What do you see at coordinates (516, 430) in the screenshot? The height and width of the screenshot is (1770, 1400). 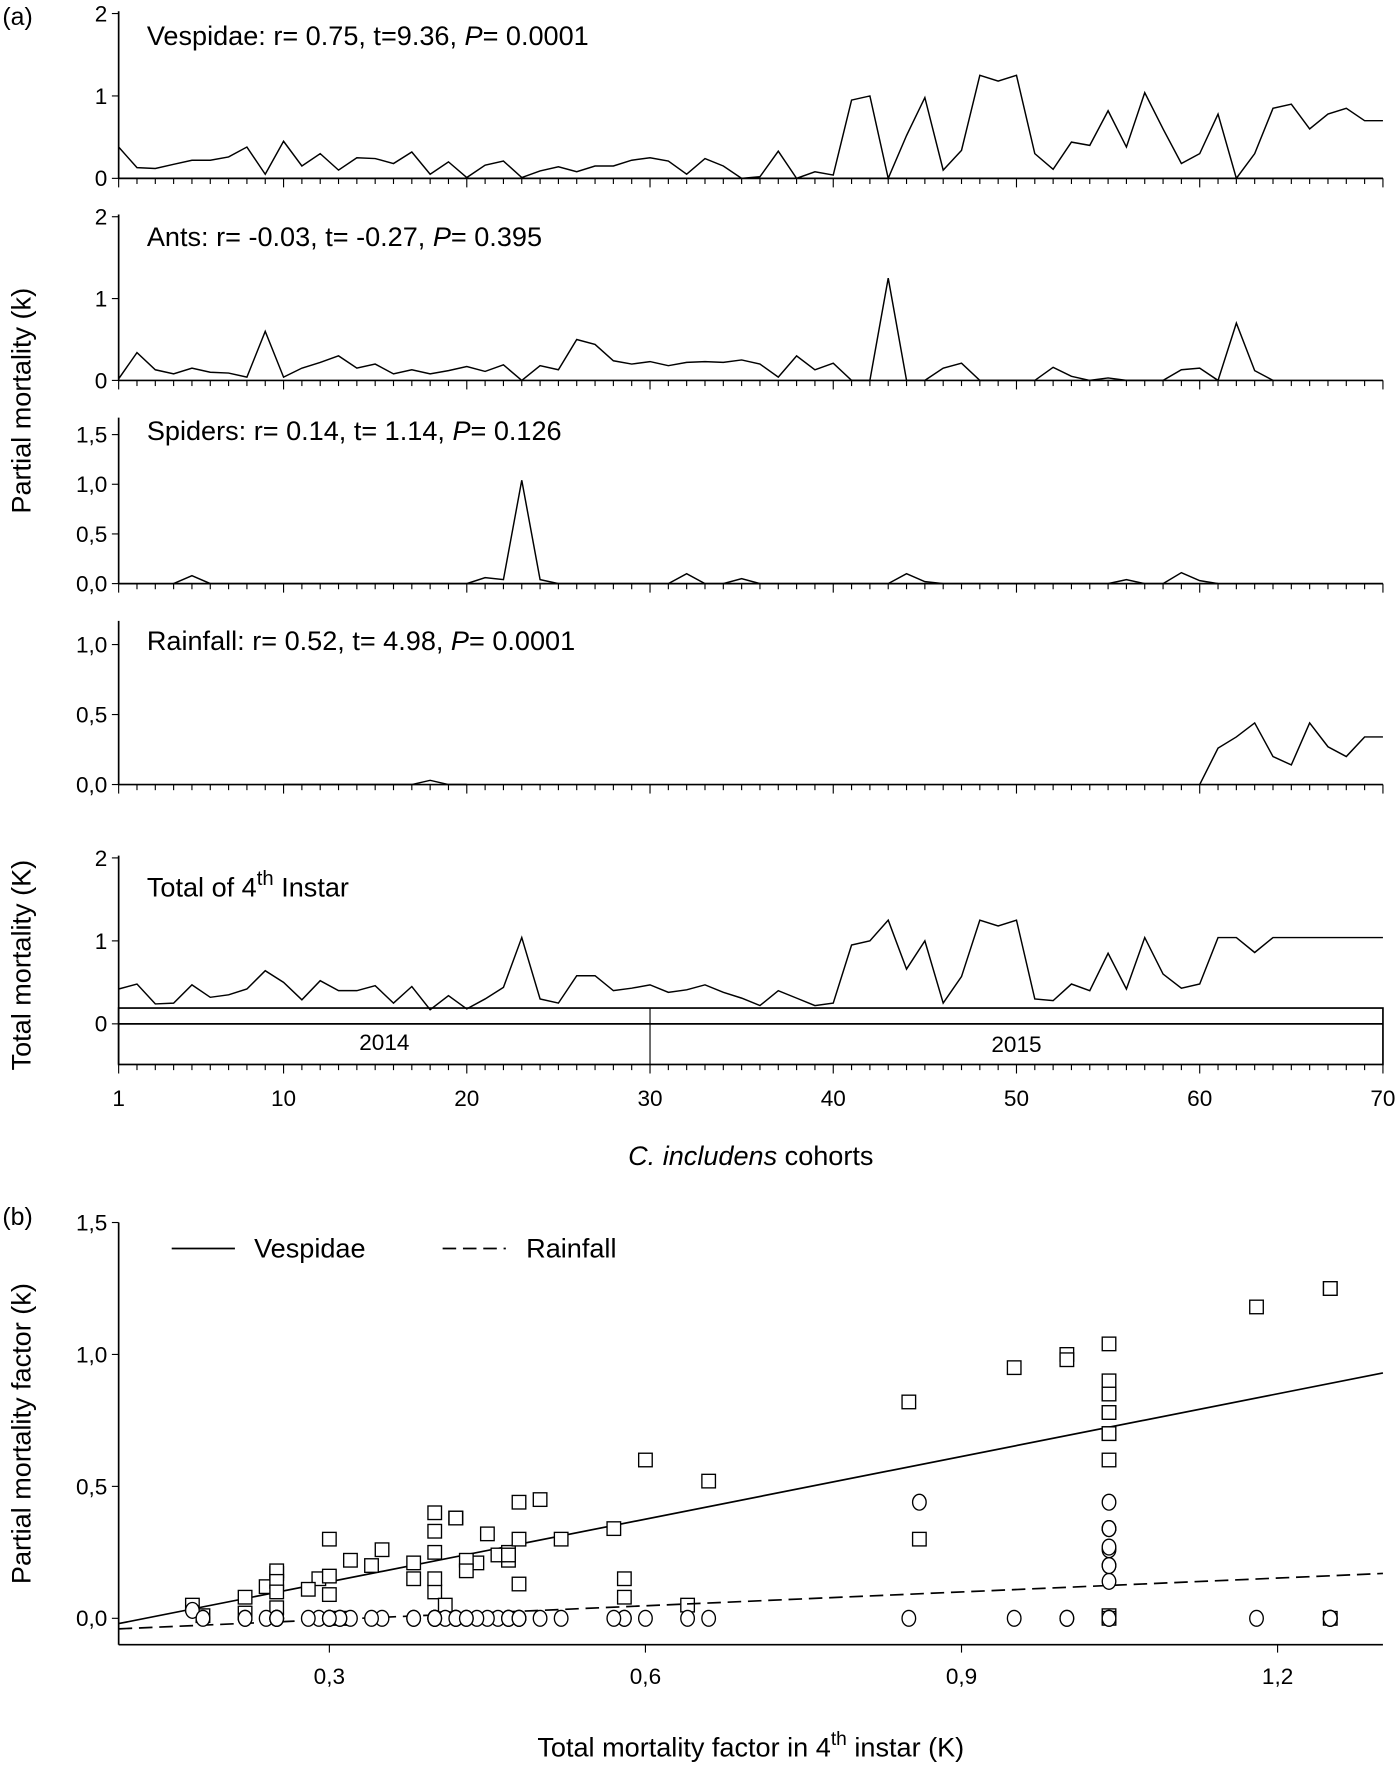 I see `annotation-text: = 0.126` at bounding box center [516, 430].